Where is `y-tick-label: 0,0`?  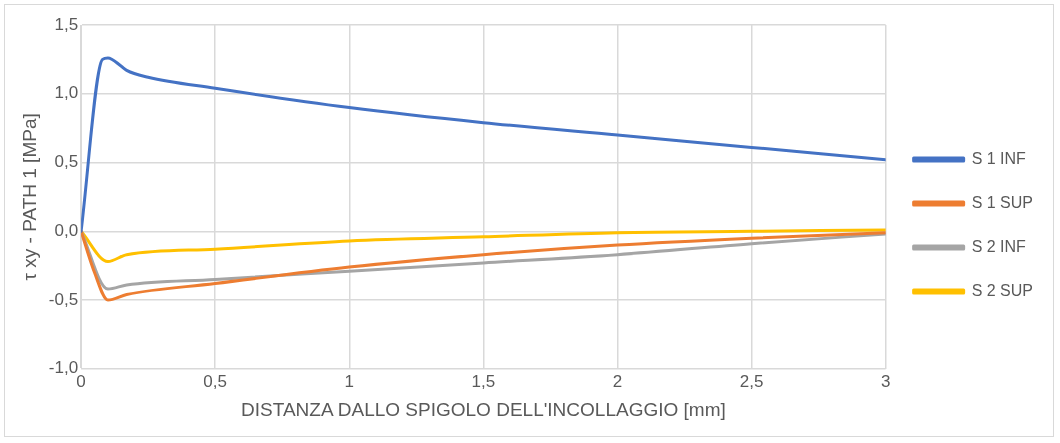
y-tick-label: 0,0 is located at coordinates (66, 230).